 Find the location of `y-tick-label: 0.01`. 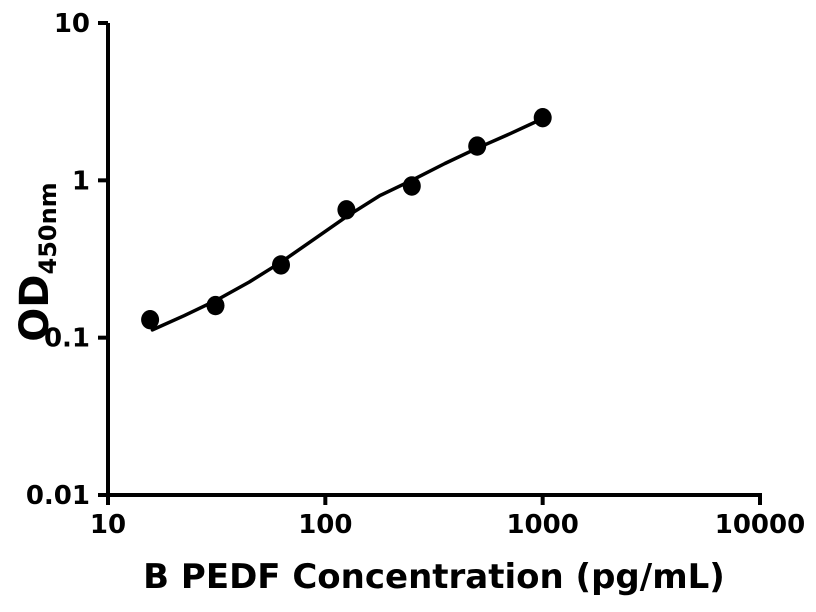

y-tick-label: 0.01 is located at coordinates (58, 496).